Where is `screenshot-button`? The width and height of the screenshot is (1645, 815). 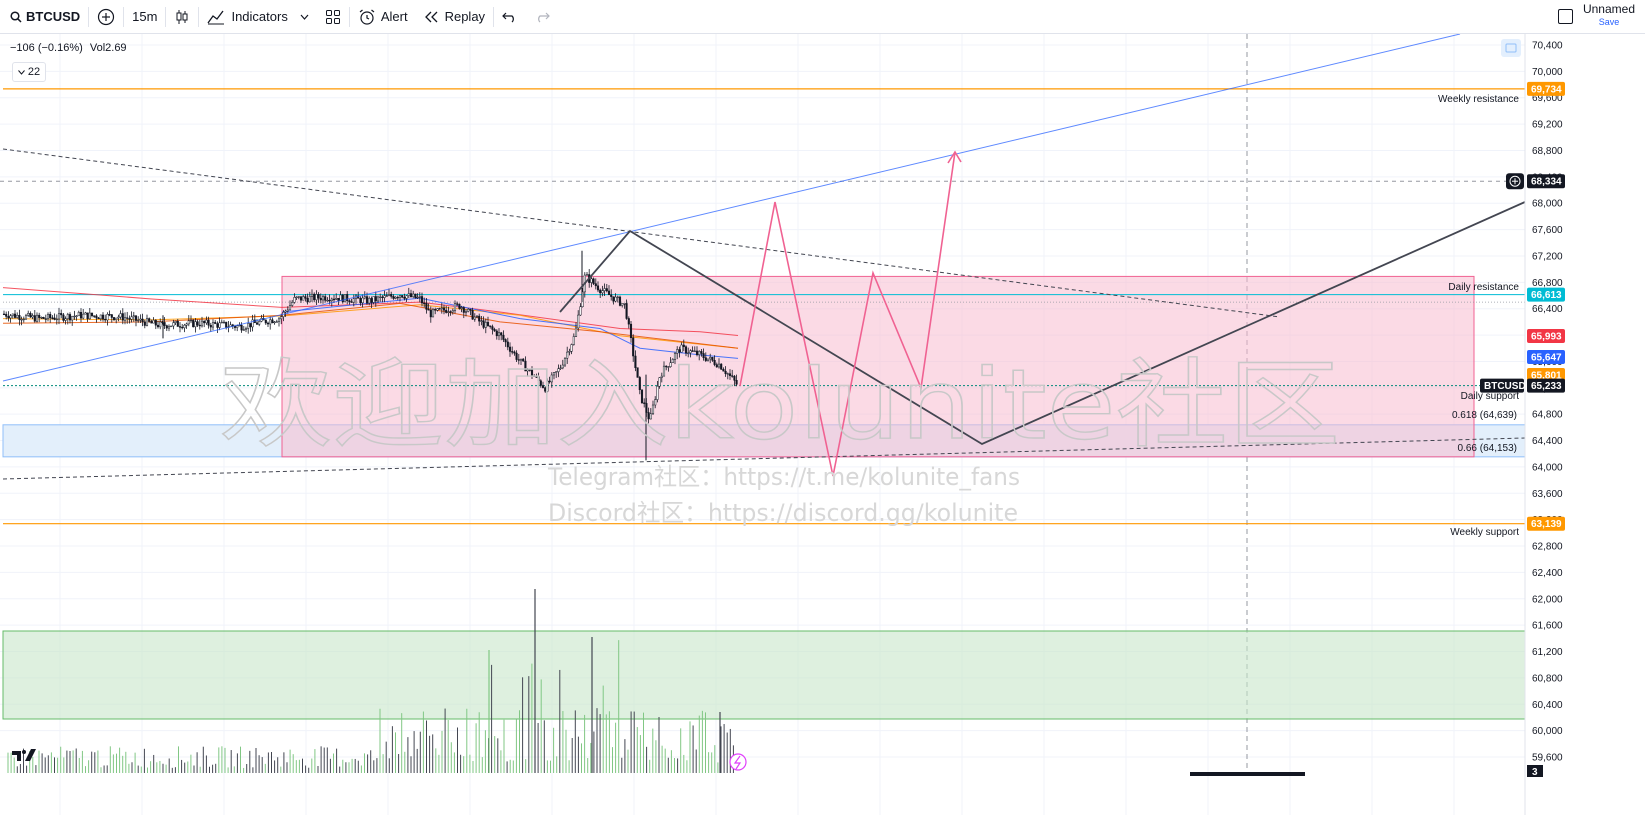
screenshot-button is located at coordinates (1511, 48).